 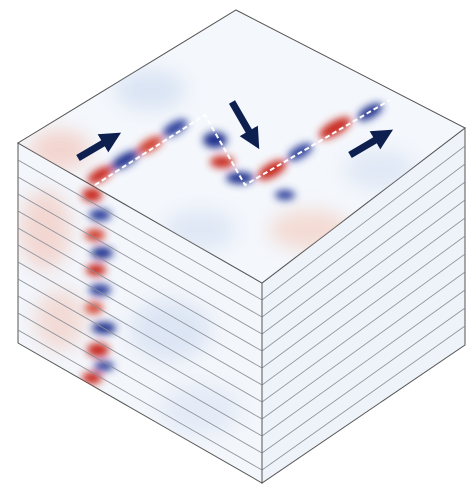 I want to click on arrows, so click(x=235, y=131).